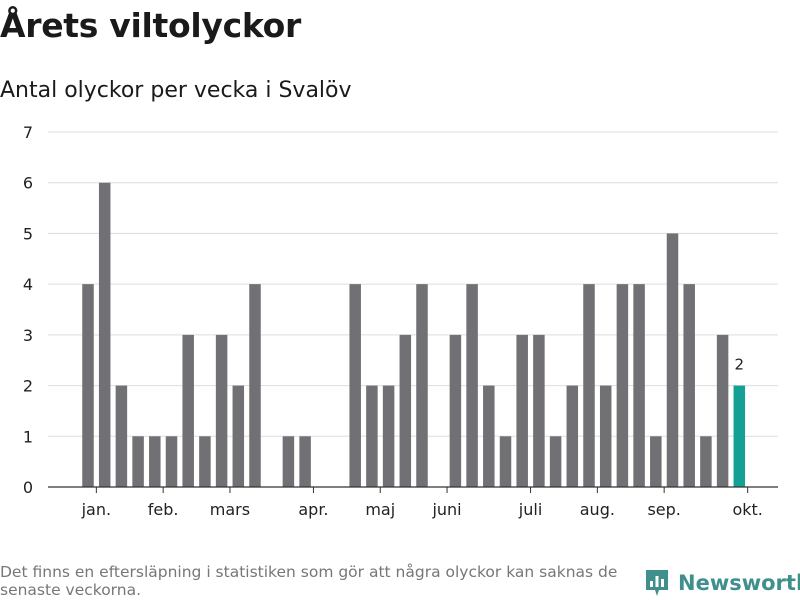 Image resolution: width=800 pixels, height=600 pixels. What do you see at coordinates (28, 132) in the screenshot?
I see `y-tick-label: 7` at bounding box center [28, 132].